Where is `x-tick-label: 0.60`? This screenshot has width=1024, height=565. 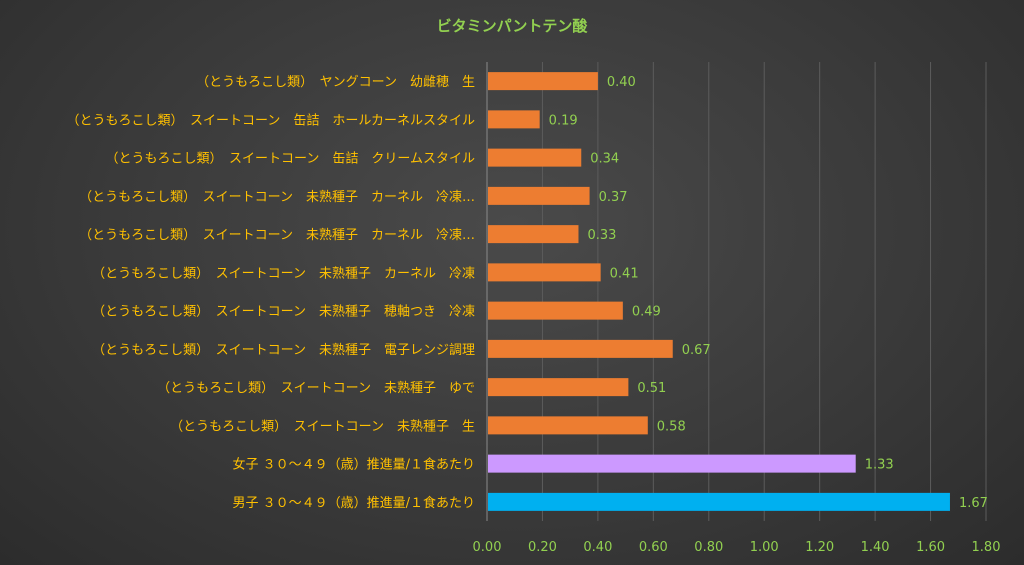
x-tick-label: 0.60 is located at coordinates (653, 547).